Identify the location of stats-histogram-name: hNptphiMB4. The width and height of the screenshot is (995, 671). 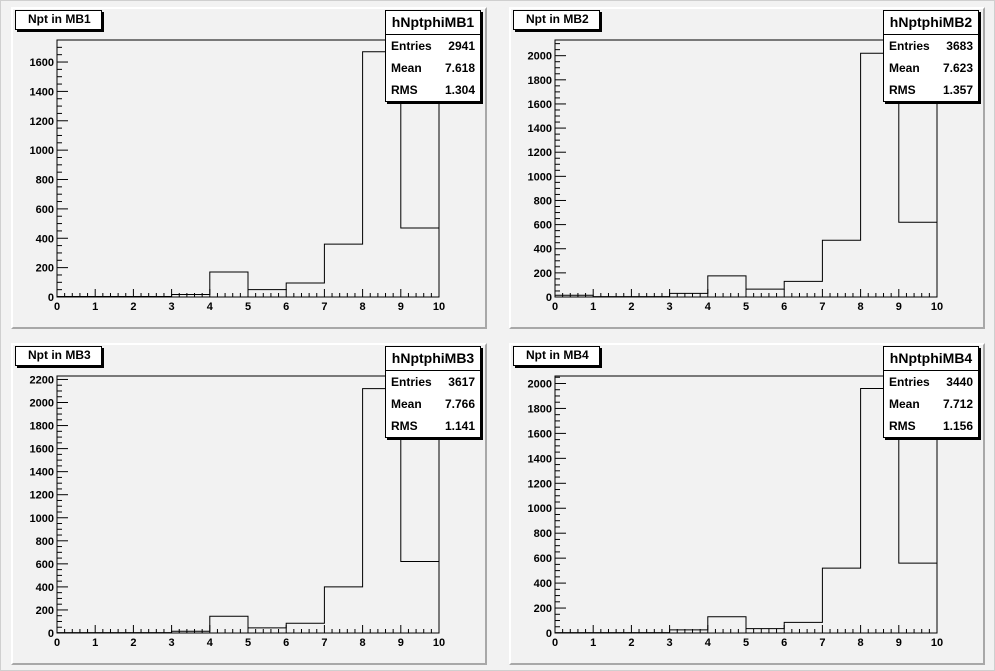
(931, 359).